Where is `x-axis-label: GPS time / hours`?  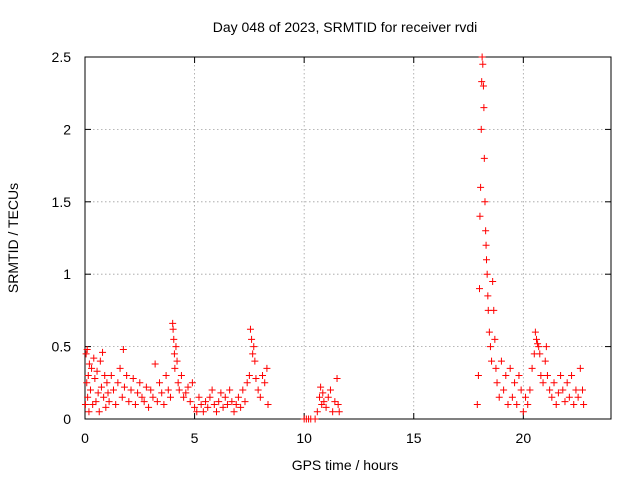
x-axis-label: GPS time / hours is located at coordinates (345, 465).